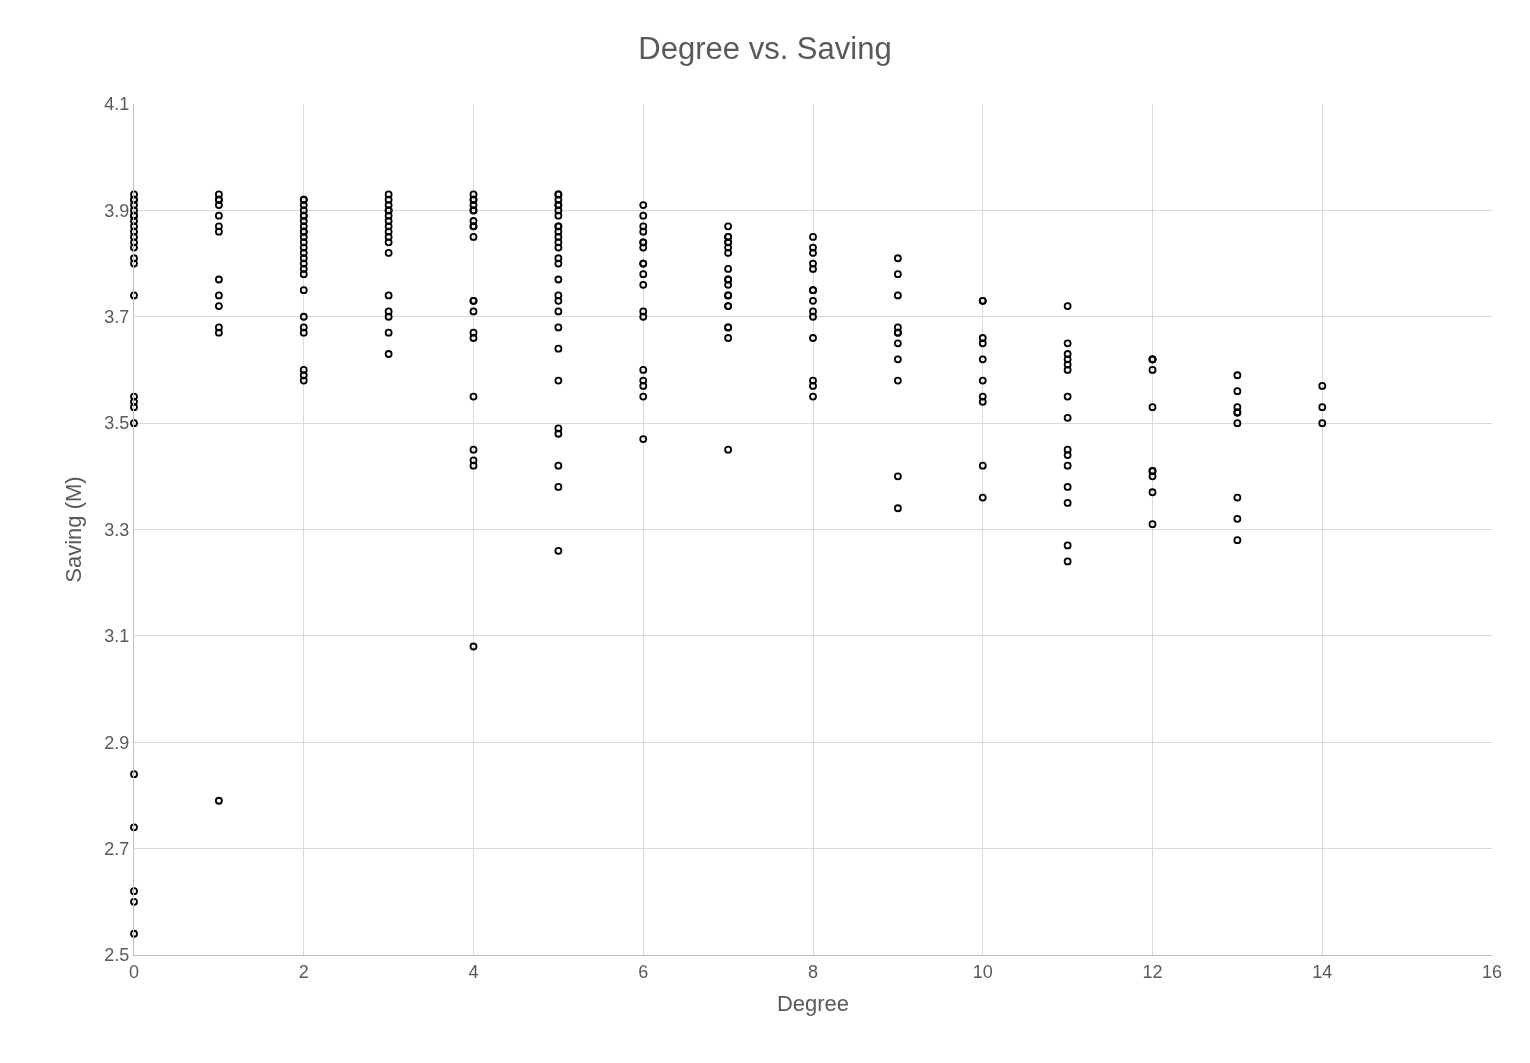 Image resolution: width=1530 pixels, height=1063 pixels. What do you see at coordinates (117, 955) in the screenshot?
I see `y-tick-label: 2.5` at bounding box center [117, 955].